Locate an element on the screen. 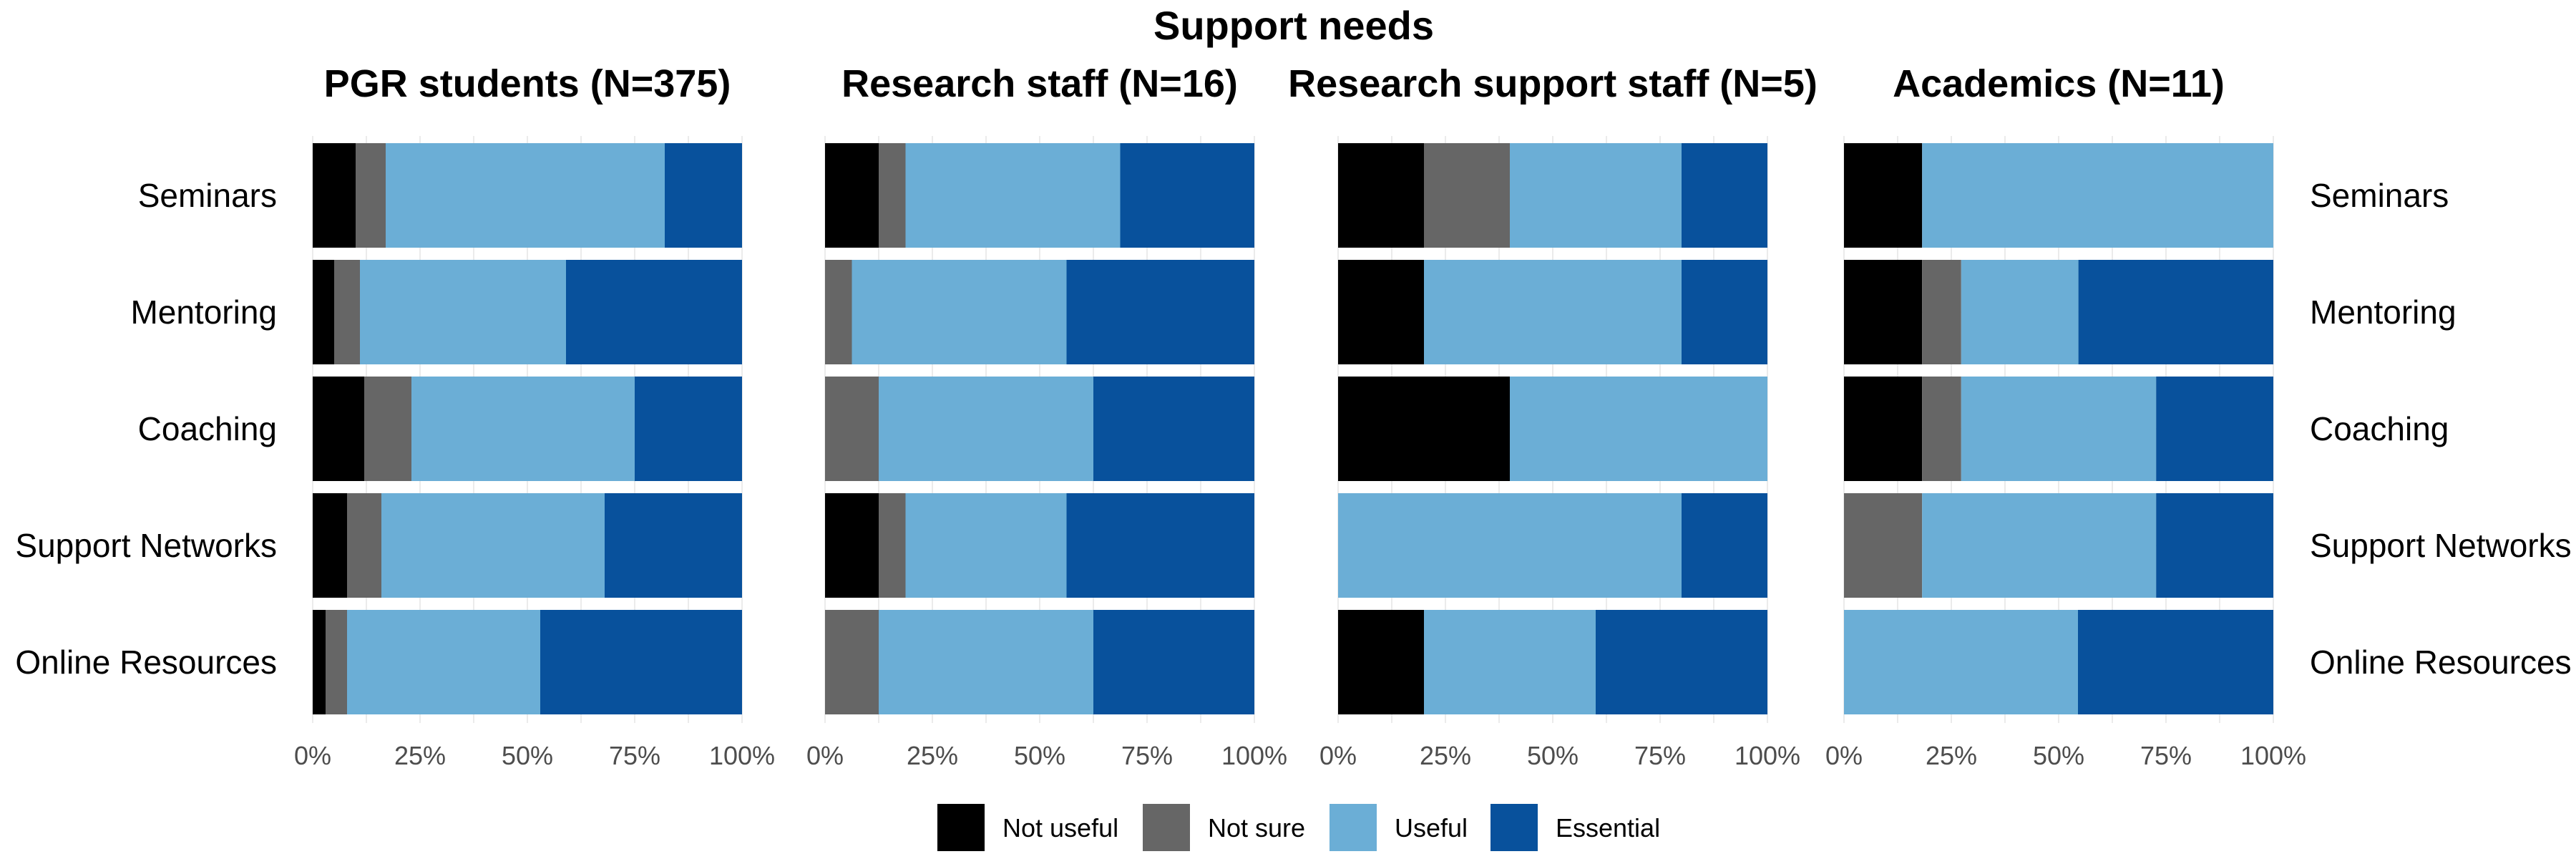 The image size is (2576, 859). category-label-right: Coaching is located at coordinates (2379, 428).